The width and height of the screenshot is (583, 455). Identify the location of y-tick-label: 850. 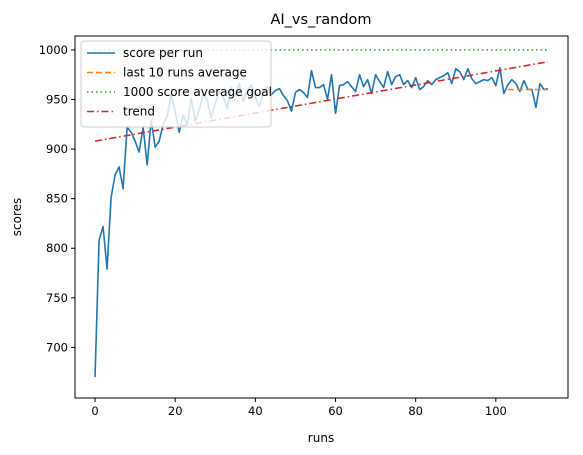
(57, 199).